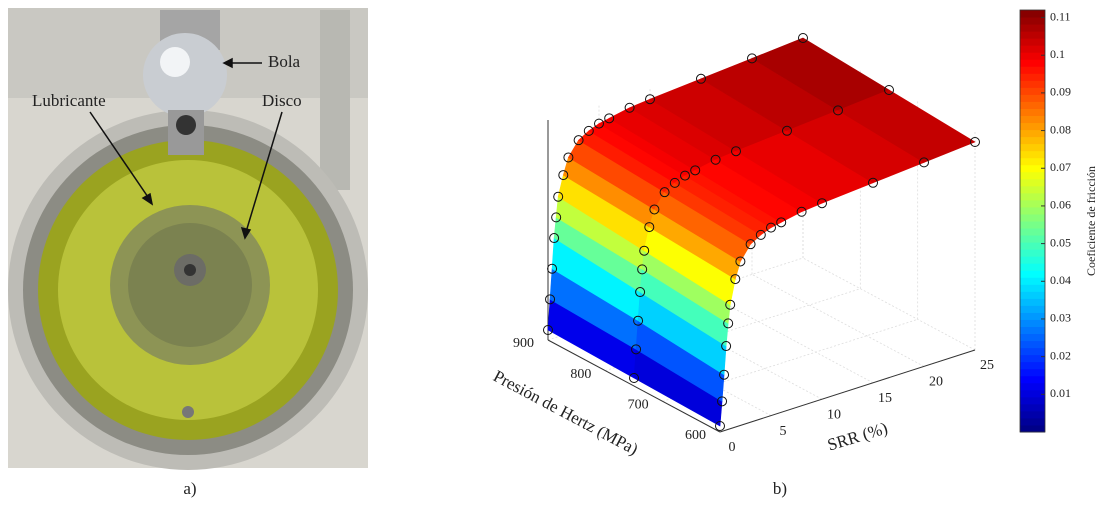 This screenshot has width=1102, height=509. I want to click on x-tick-label: 10, so click(834, 414).